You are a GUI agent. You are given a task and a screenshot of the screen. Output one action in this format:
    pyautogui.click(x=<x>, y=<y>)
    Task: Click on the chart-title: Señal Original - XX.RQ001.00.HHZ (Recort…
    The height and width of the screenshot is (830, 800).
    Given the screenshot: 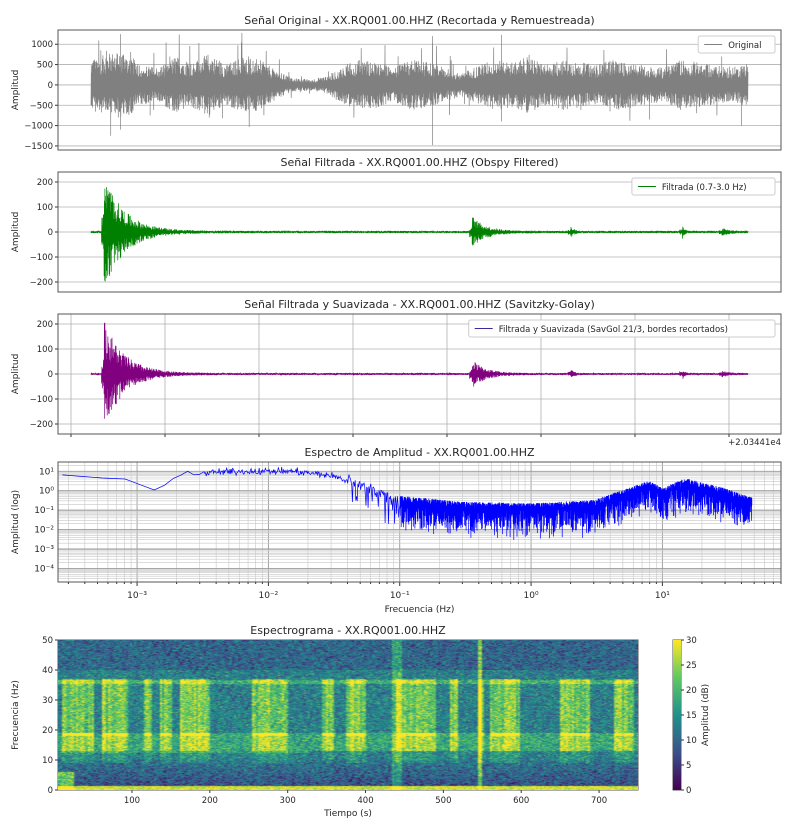 What is the action you would take?
    pyautogui.click(x=419, y=20)
    